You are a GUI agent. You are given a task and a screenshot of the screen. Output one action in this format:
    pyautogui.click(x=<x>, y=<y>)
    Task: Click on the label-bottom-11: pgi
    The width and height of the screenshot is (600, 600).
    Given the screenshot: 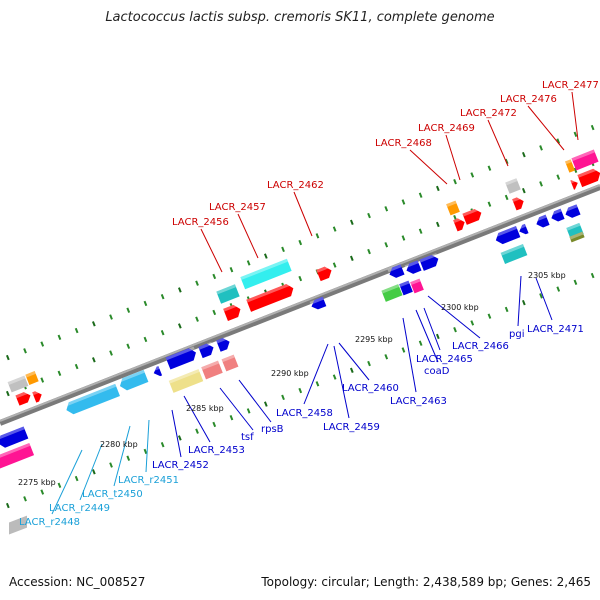 What is the action you would take?
    pyautogui.click(x=516, y=334)
    